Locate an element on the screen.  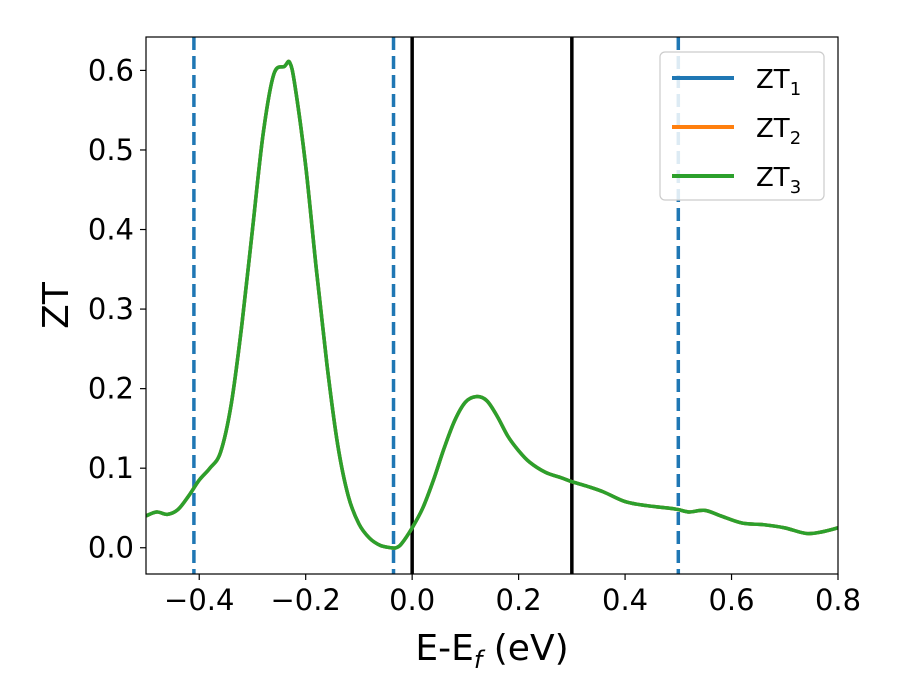
y-tick-label: 0.4 is located at coordinates (111, 230).